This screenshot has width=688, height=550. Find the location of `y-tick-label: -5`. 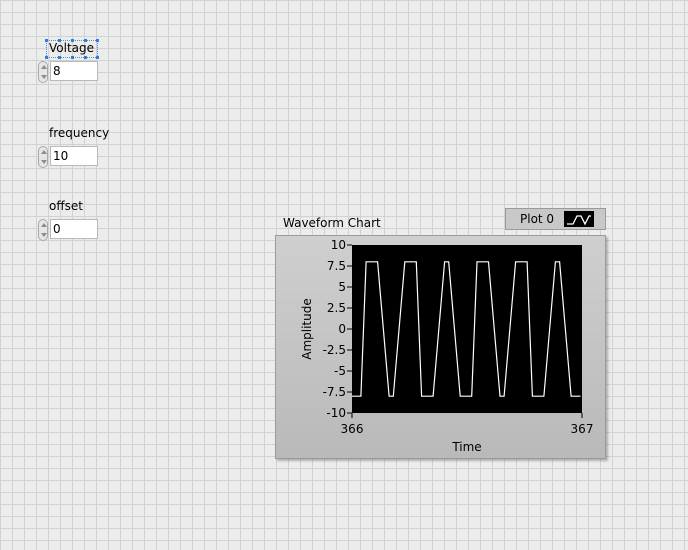

y-tick-label: -5 is located at coordinates (340, 371).